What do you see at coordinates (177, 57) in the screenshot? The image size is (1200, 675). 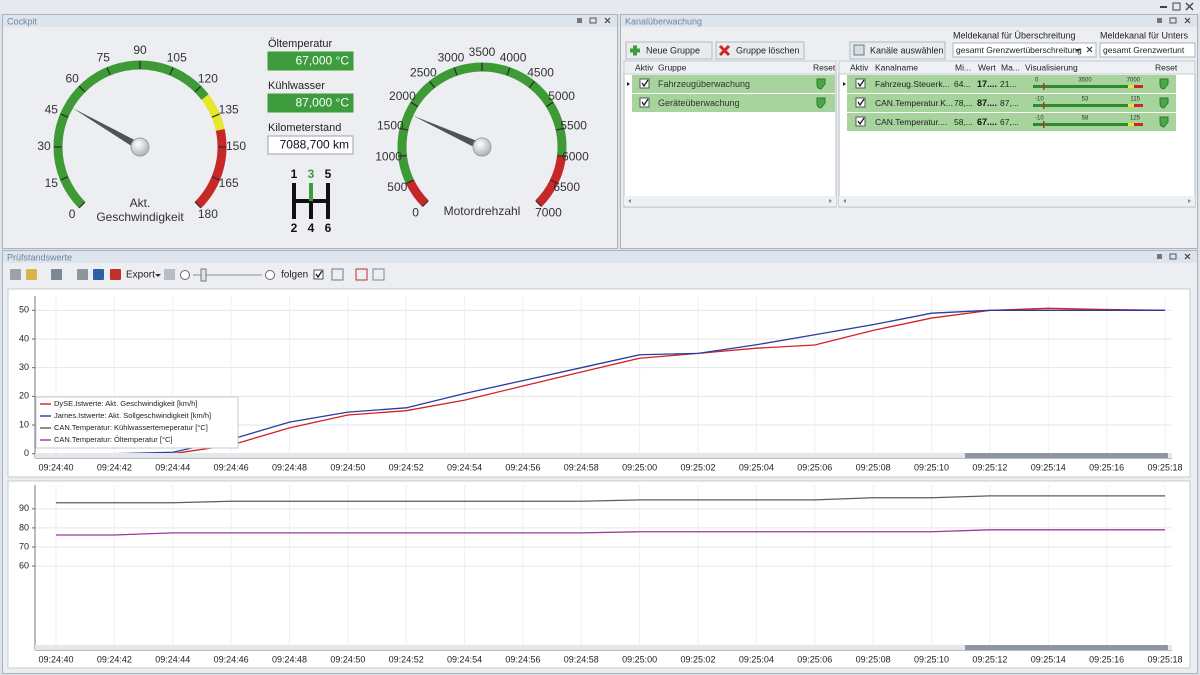 I see `gauge-tick-label: 105` at bounding box center [177, 57].